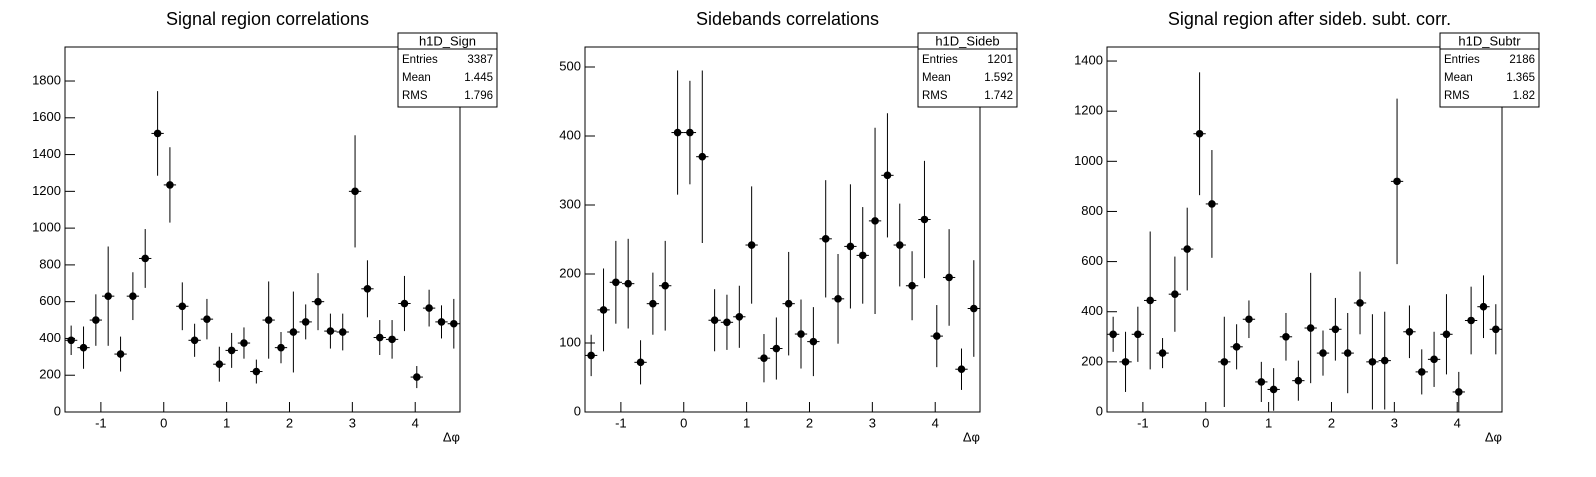 The height and width of the screenshot is (477, 1596). What do you see at coordinates (478, 96) in the screenshot?
I see `stats-value: 1.796` at bounding box center [478, 96].